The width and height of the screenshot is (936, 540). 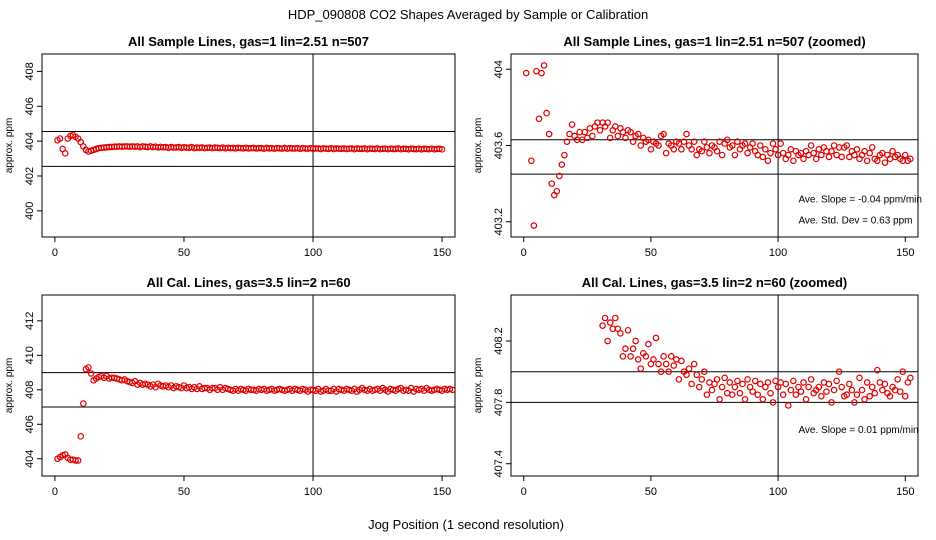 I want to click on y-tick-label: 403.6, so click(x=499, y=146).